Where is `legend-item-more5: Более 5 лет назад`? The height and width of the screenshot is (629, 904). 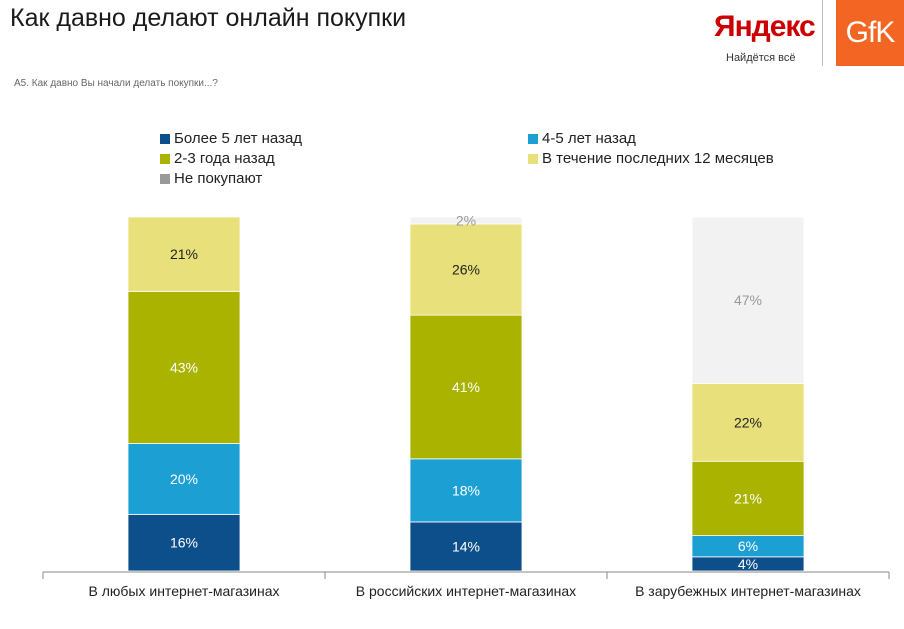 legend-item-more5: Более 5 лет назад is located at coordinates (231, 138).